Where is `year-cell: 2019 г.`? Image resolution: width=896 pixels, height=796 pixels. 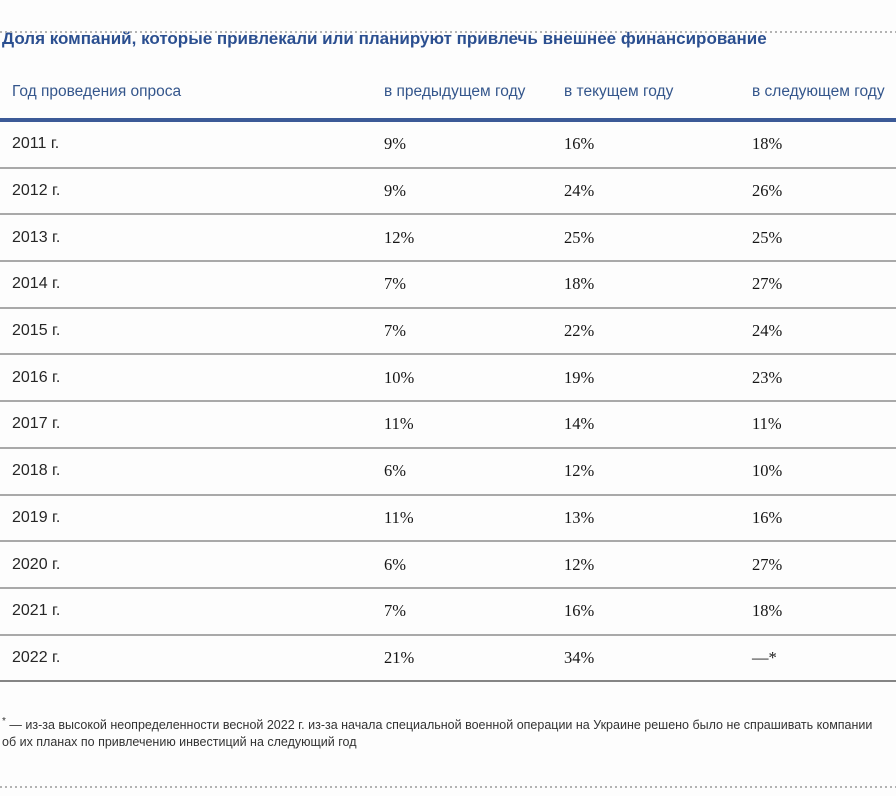
year-cell: 2019 г. is located at coordinates (36, 517).